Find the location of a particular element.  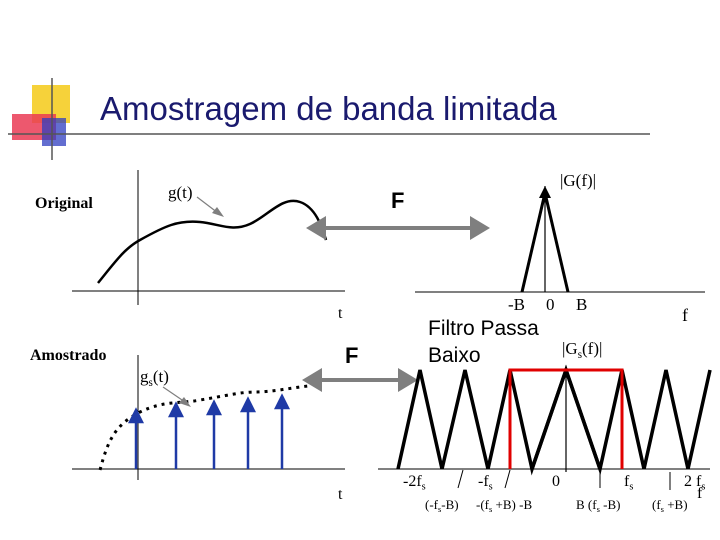

tick-neg-2fs: -2fs is located at coordinates (414, 483).